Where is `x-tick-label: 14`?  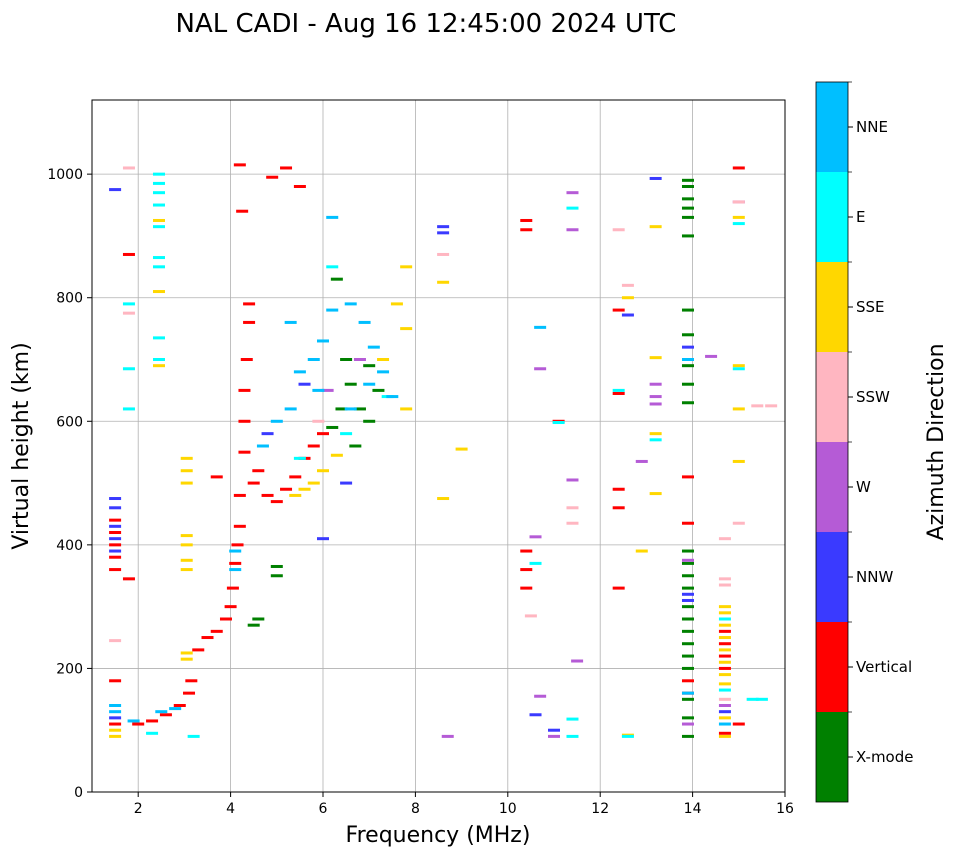 x-tick-label: 14 is located at coordinates (693, 809).